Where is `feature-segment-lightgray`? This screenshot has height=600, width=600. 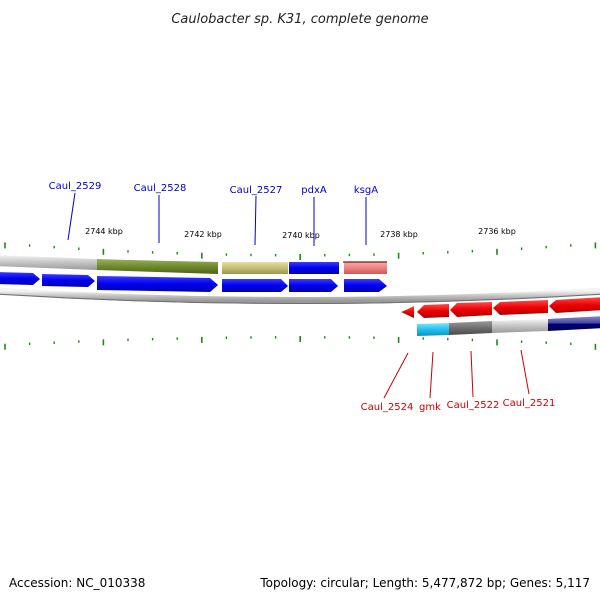
feature-segment-lightgray is located at coordinates (520, 326).